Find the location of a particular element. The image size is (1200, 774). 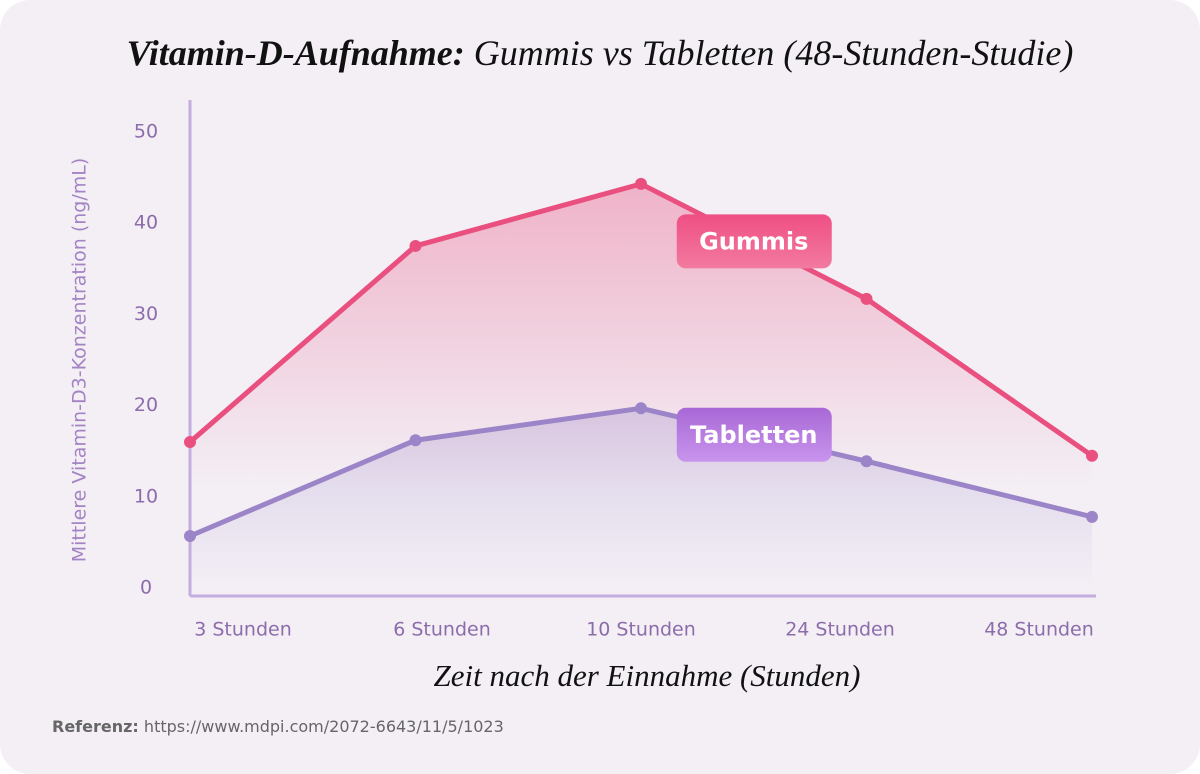

x-tick-label: 24 Stunden is located at coordinates (840, 630).